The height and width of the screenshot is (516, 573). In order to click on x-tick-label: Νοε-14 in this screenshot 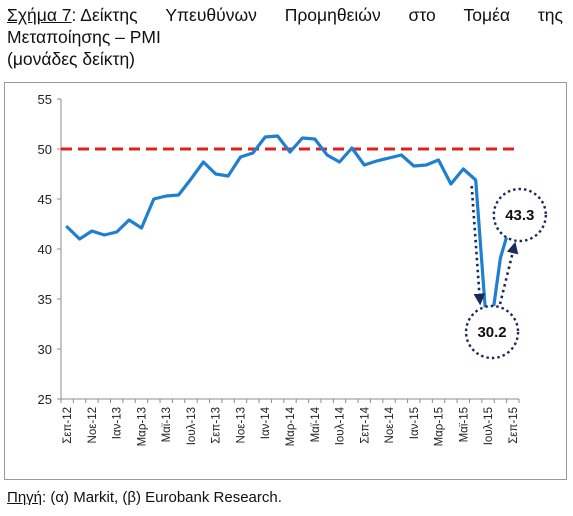, I will do `click(390, 424)`.